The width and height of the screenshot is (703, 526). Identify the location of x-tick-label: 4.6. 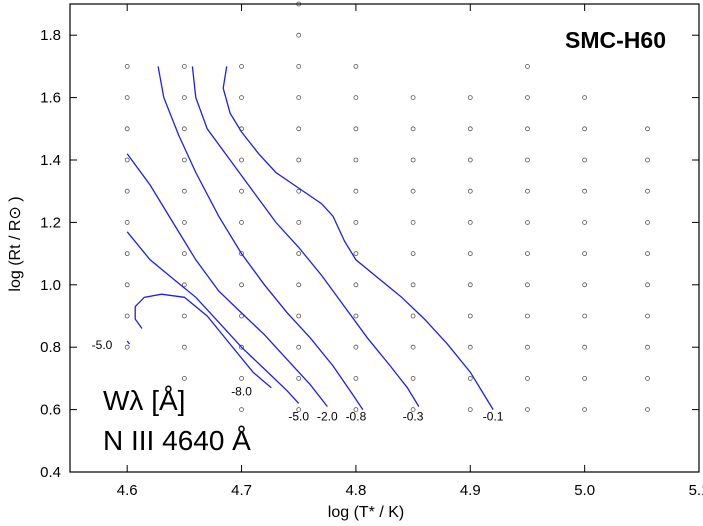
(127, 490).